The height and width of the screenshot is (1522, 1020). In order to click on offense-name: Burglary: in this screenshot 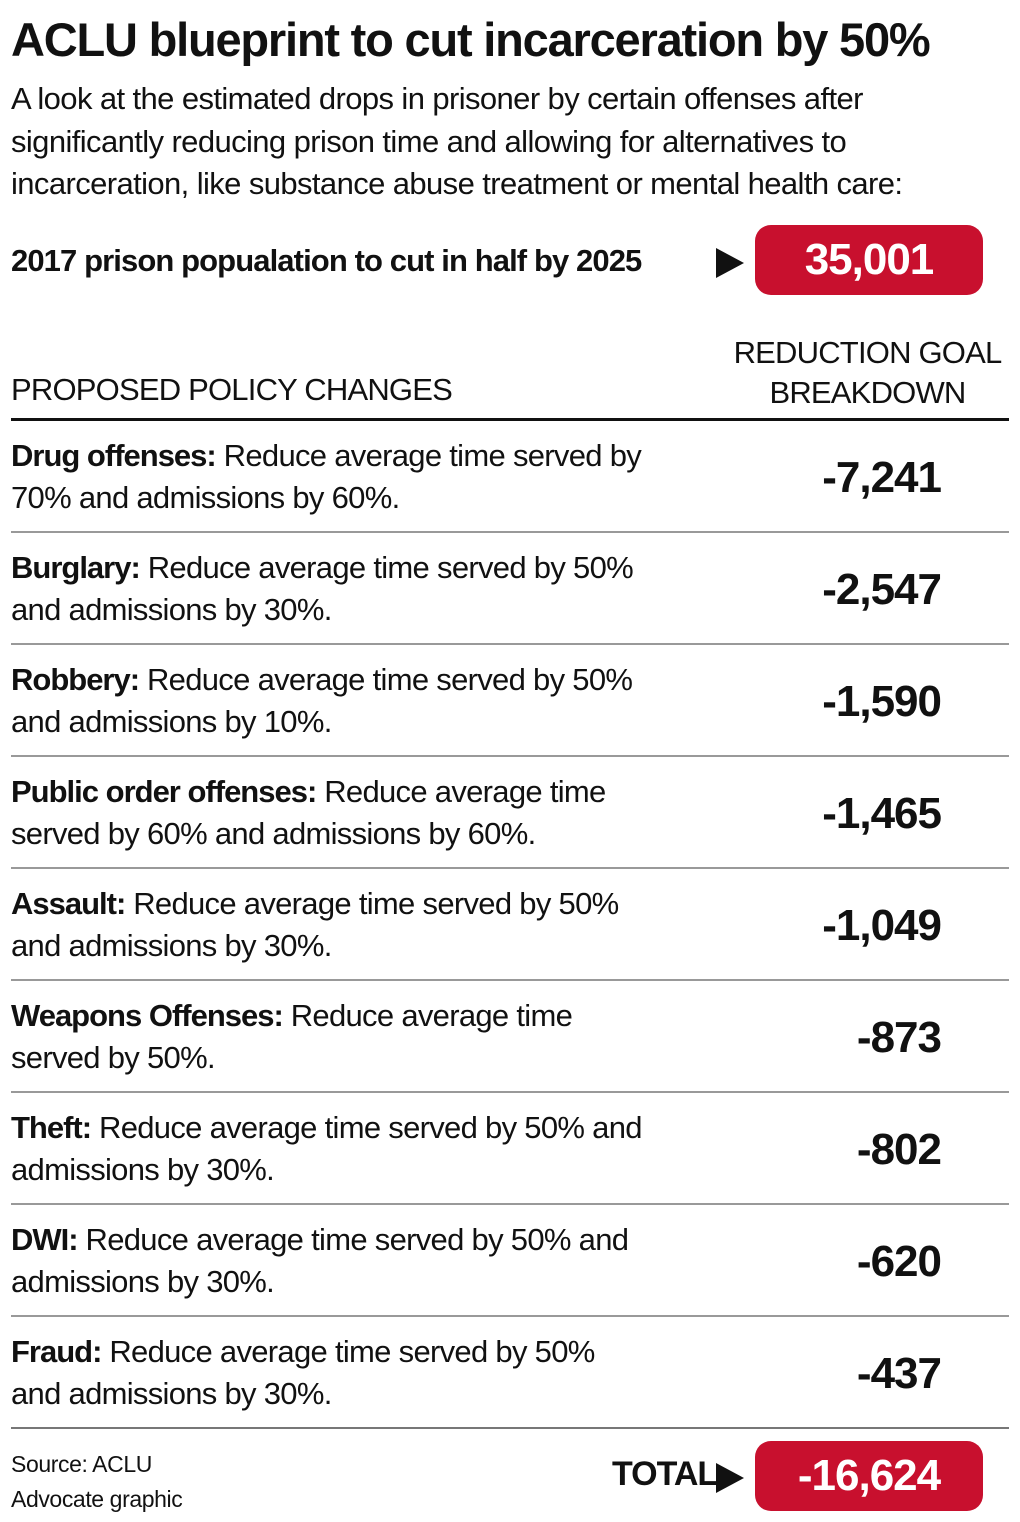, I will do `click(76, 567)`.